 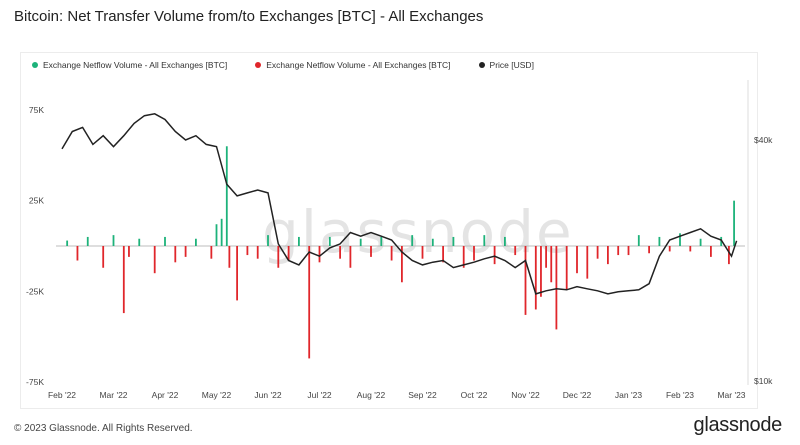 I want to click on x-tick-label: Apr '22, so click(x=165, y=395).